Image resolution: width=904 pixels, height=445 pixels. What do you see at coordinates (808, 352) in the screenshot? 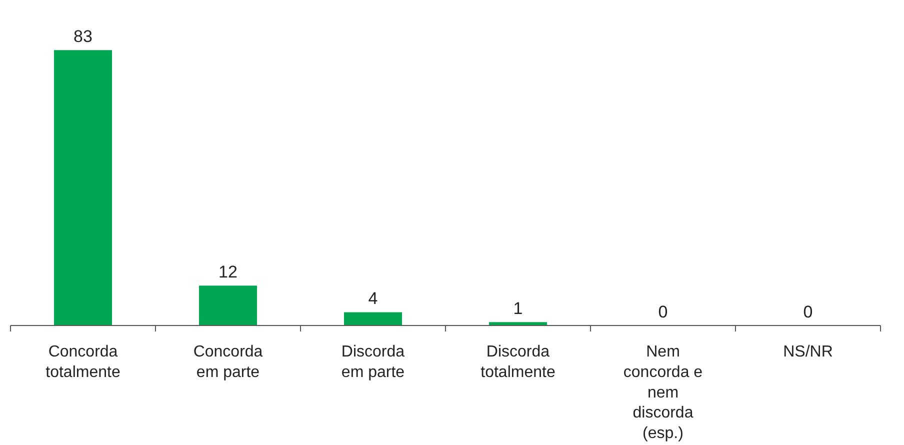
I see `x-tick-label: NS/NR` at bounding box center [808, 352].